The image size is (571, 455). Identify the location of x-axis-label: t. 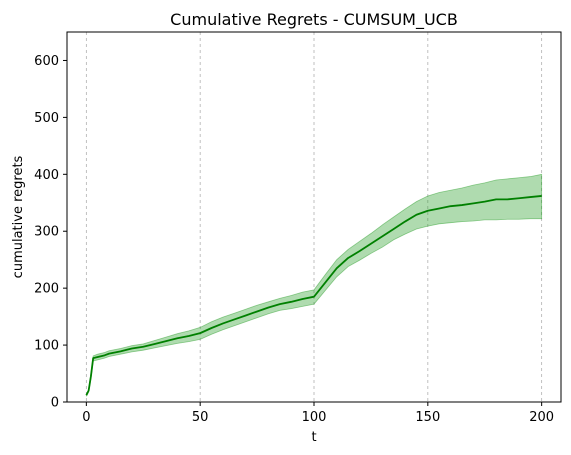
(313, 437).